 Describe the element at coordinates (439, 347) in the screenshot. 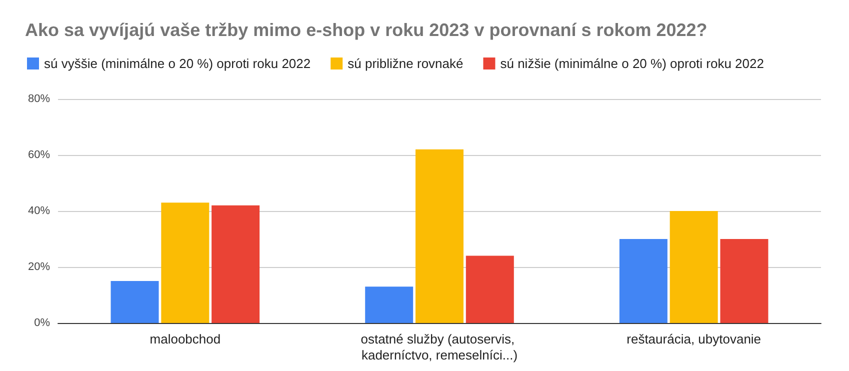

I see `x-tick-label: ostatné služby (autoservis, kaderníctvo, remeselníci...)` at that location.